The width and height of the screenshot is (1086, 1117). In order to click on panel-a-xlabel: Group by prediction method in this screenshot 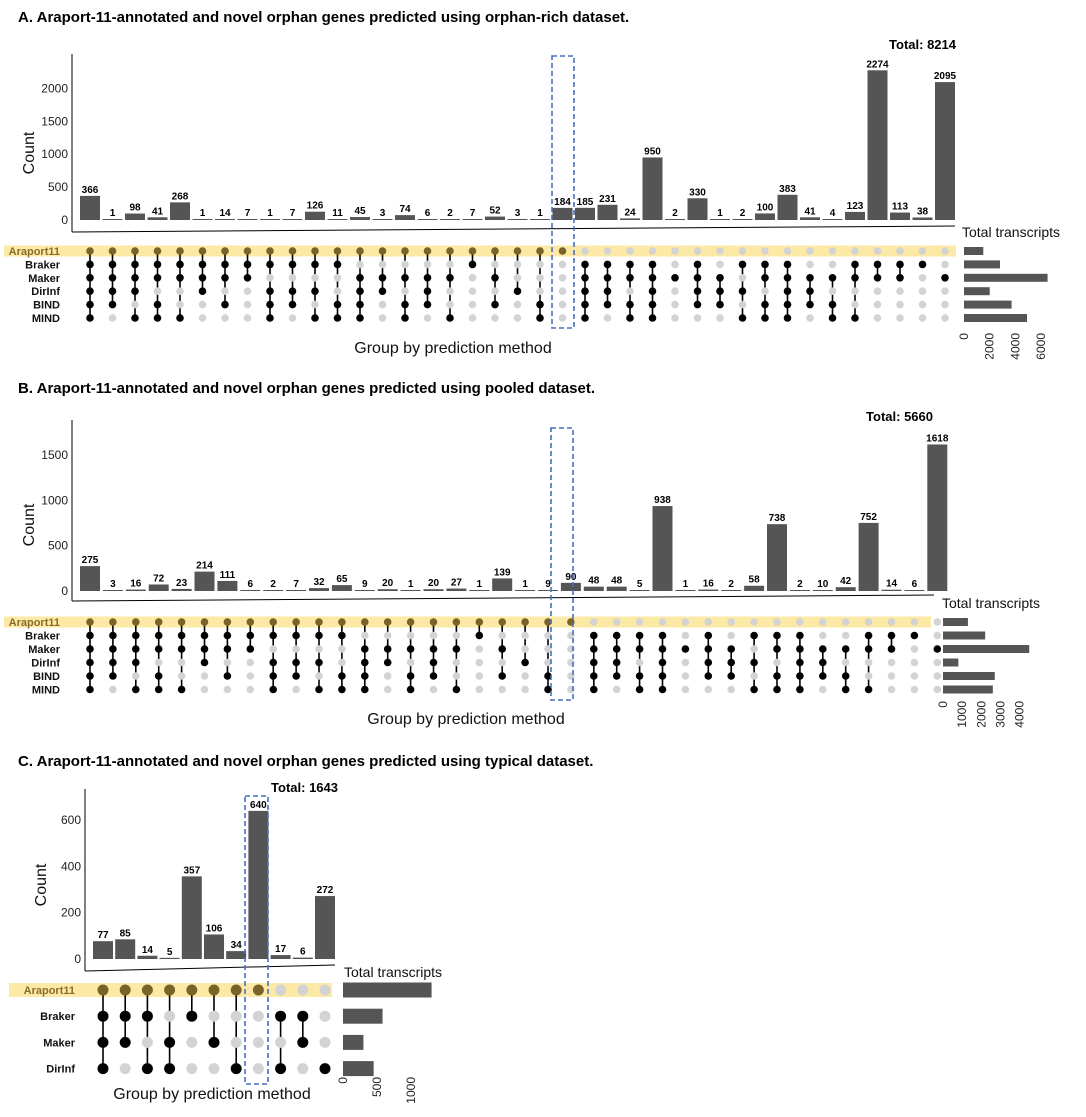, I will do `click(452, 348)`.